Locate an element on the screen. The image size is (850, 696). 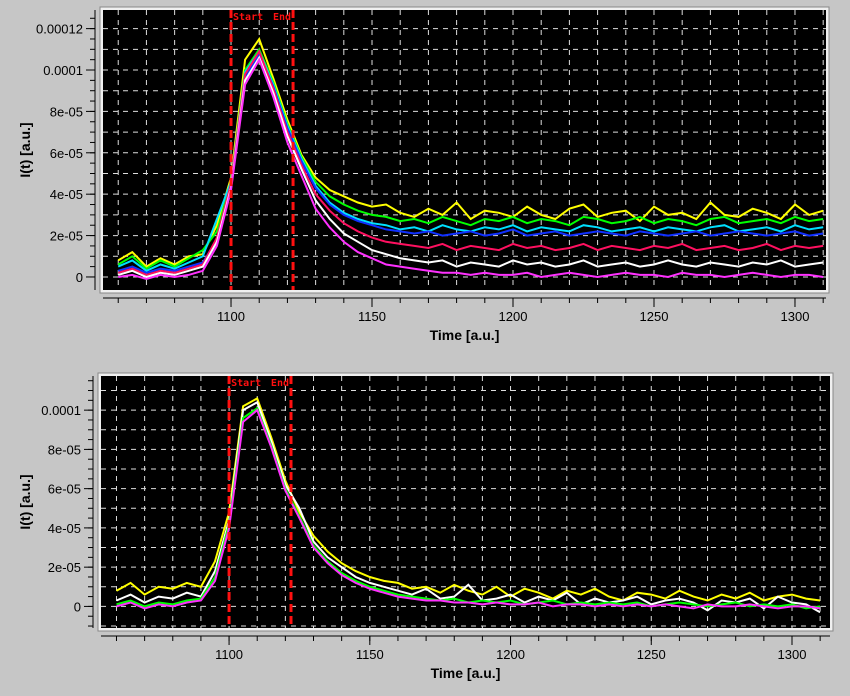
y-tick-label: 0.00012 is located at coordinates (59, 29).